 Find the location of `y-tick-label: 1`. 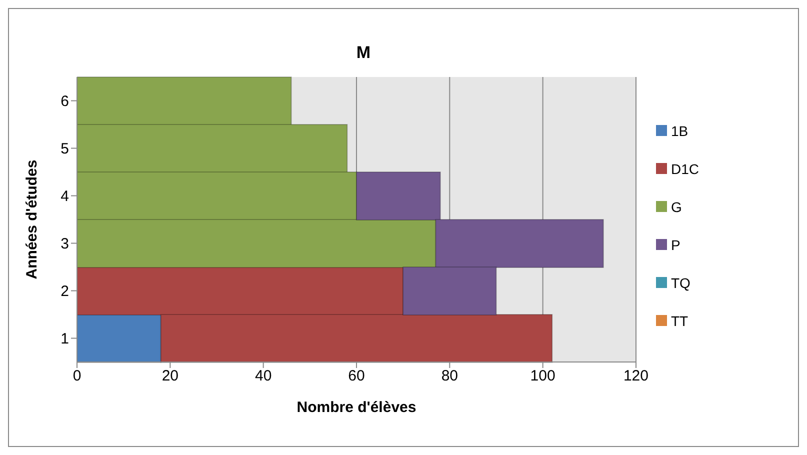

y-tick-label: 1 is located at coordinates (64, 339).